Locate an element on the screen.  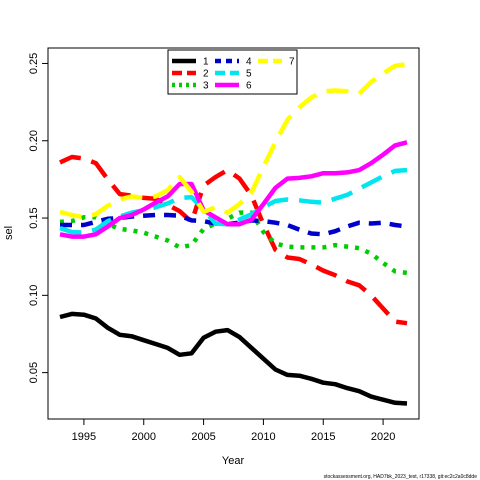
legend-label-3: 3 is located at coordinates (206, 86).